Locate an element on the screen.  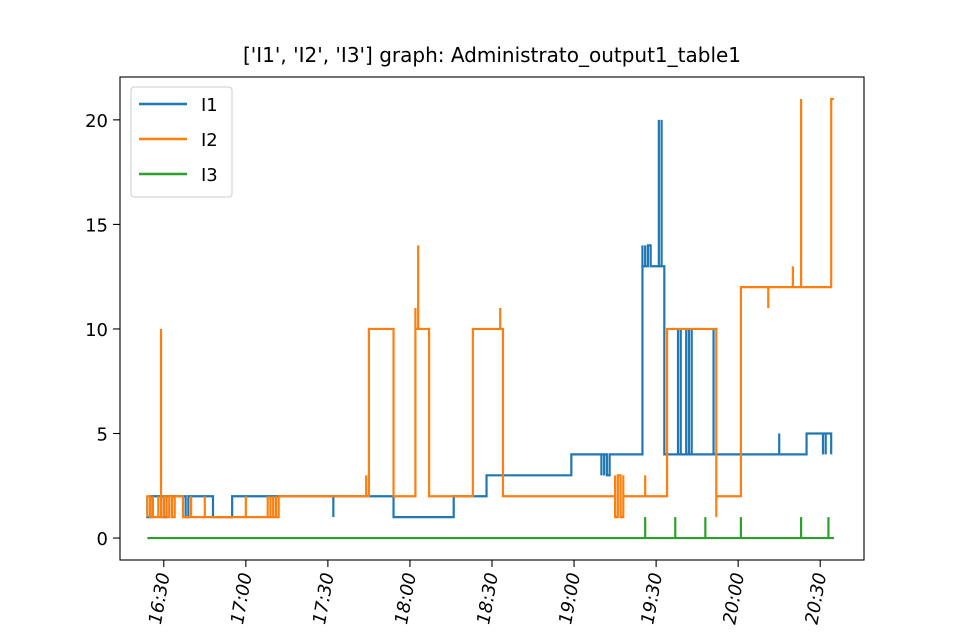
y-tick-label: 5 is located at coordinates (102, 435).